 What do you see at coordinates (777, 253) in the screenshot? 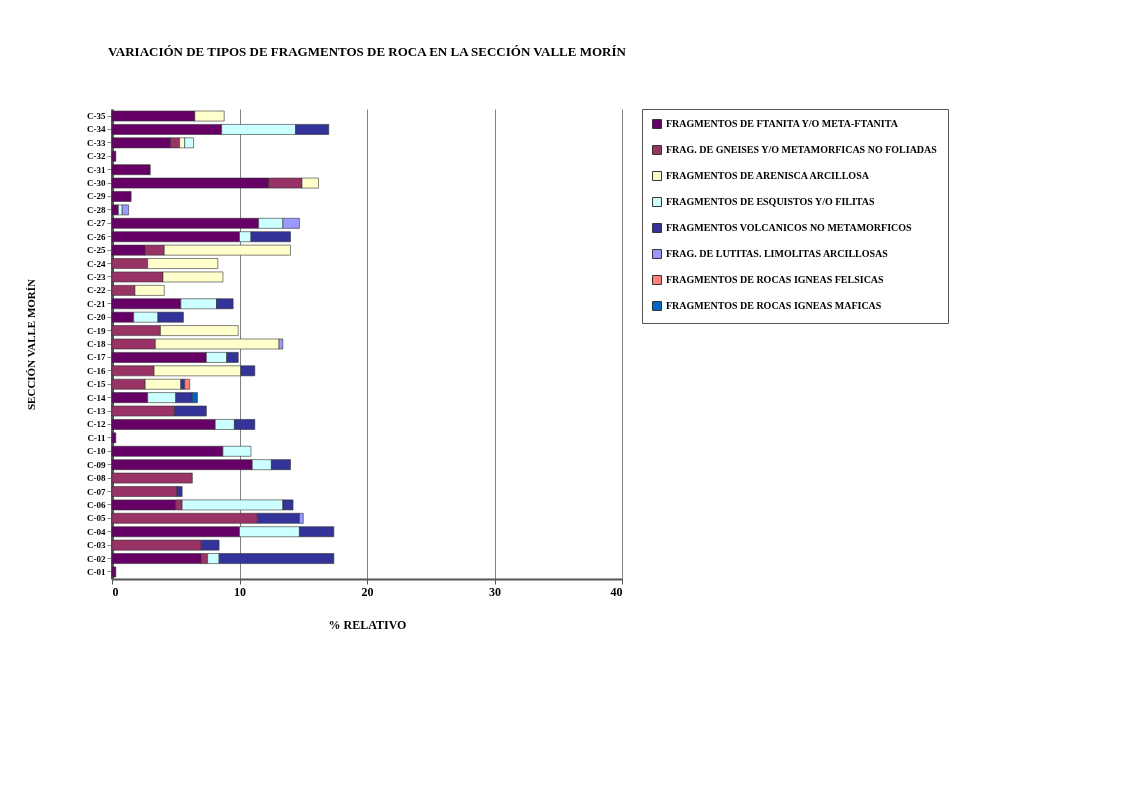
I see `legend-label: FRAG. DE LUTITAS. LIMOLITAS ARCILLOSAS` at bounding box center [777, 253].